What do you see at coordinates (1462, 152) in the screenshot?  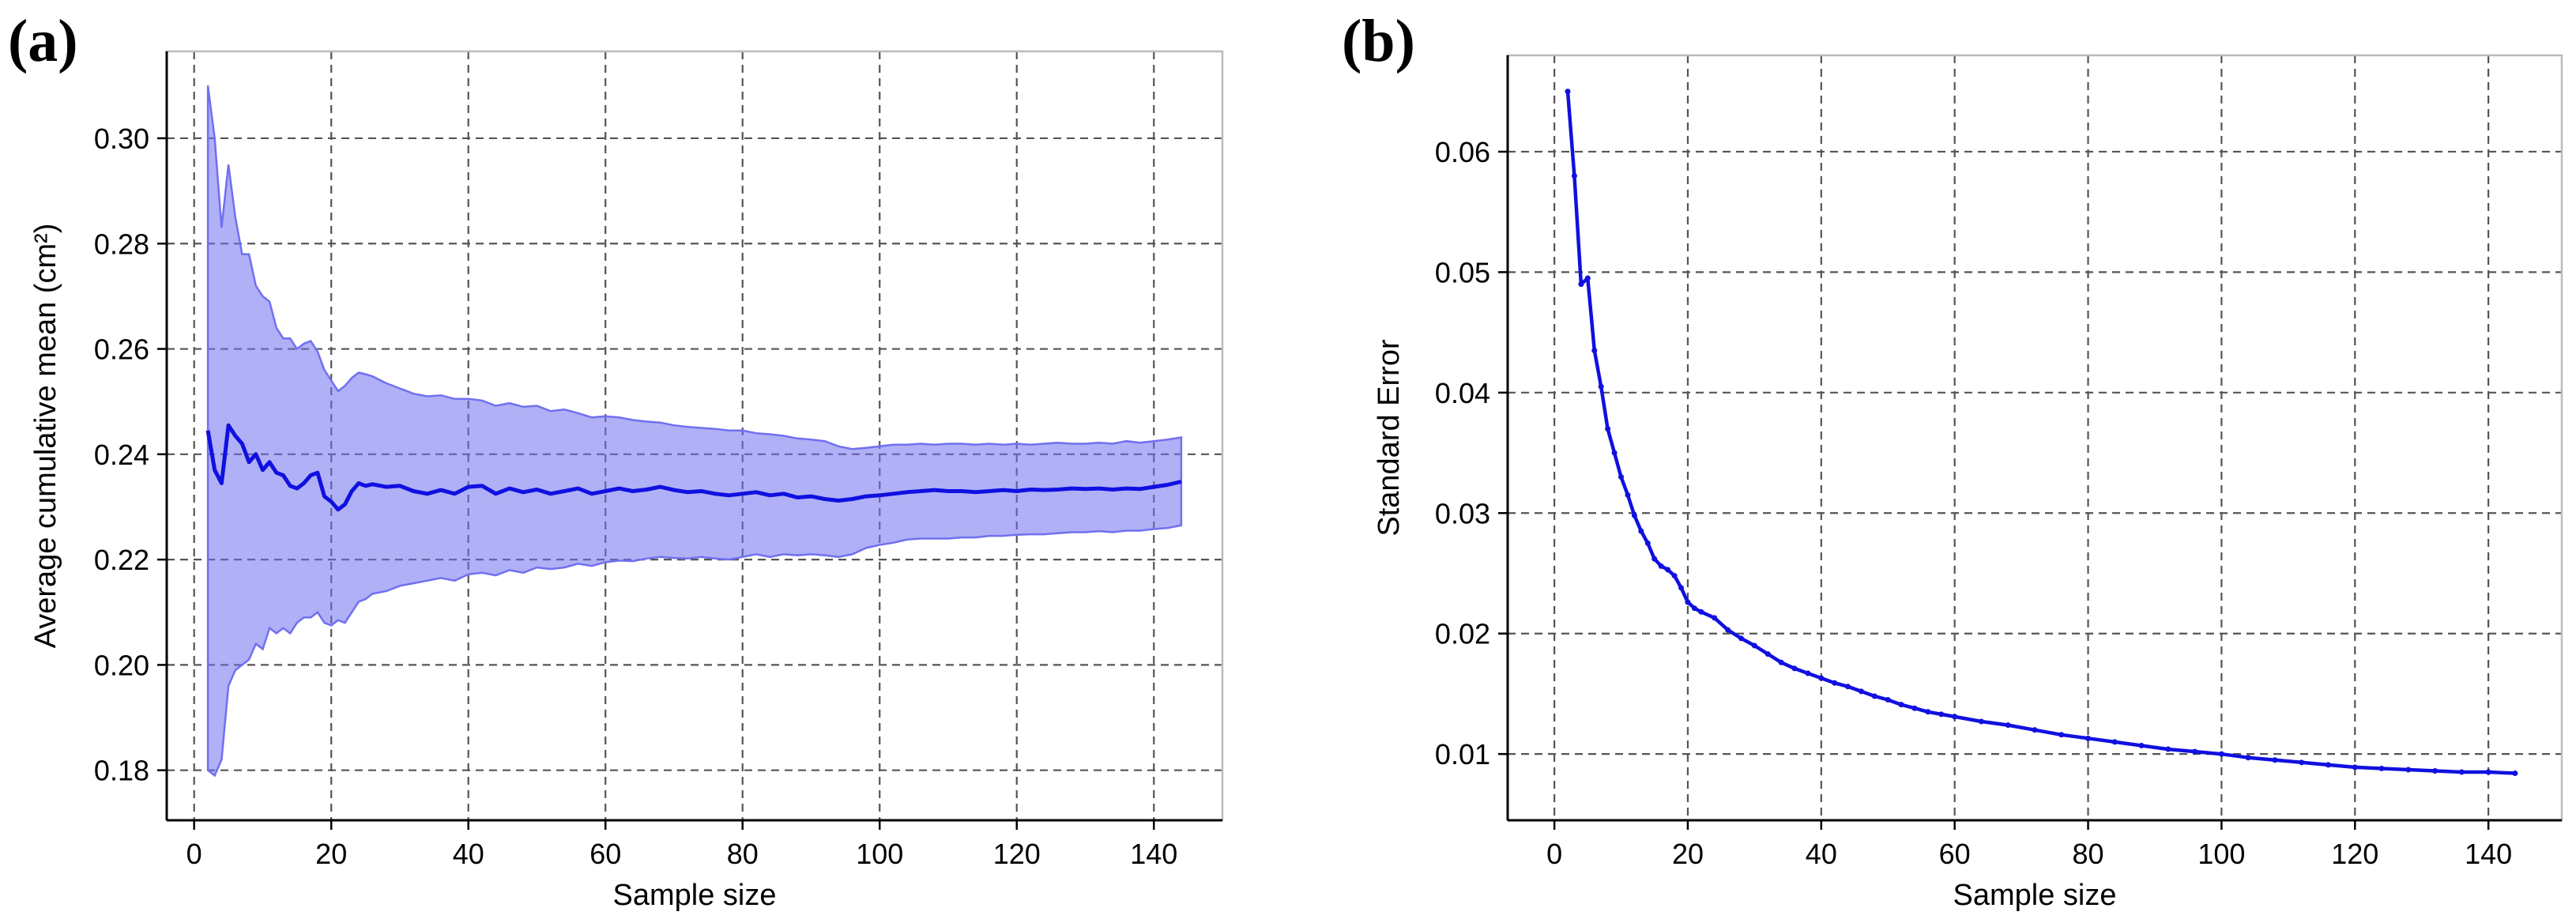 I see `y-tick-label: 0.06` at bounding box center [1462, 152].